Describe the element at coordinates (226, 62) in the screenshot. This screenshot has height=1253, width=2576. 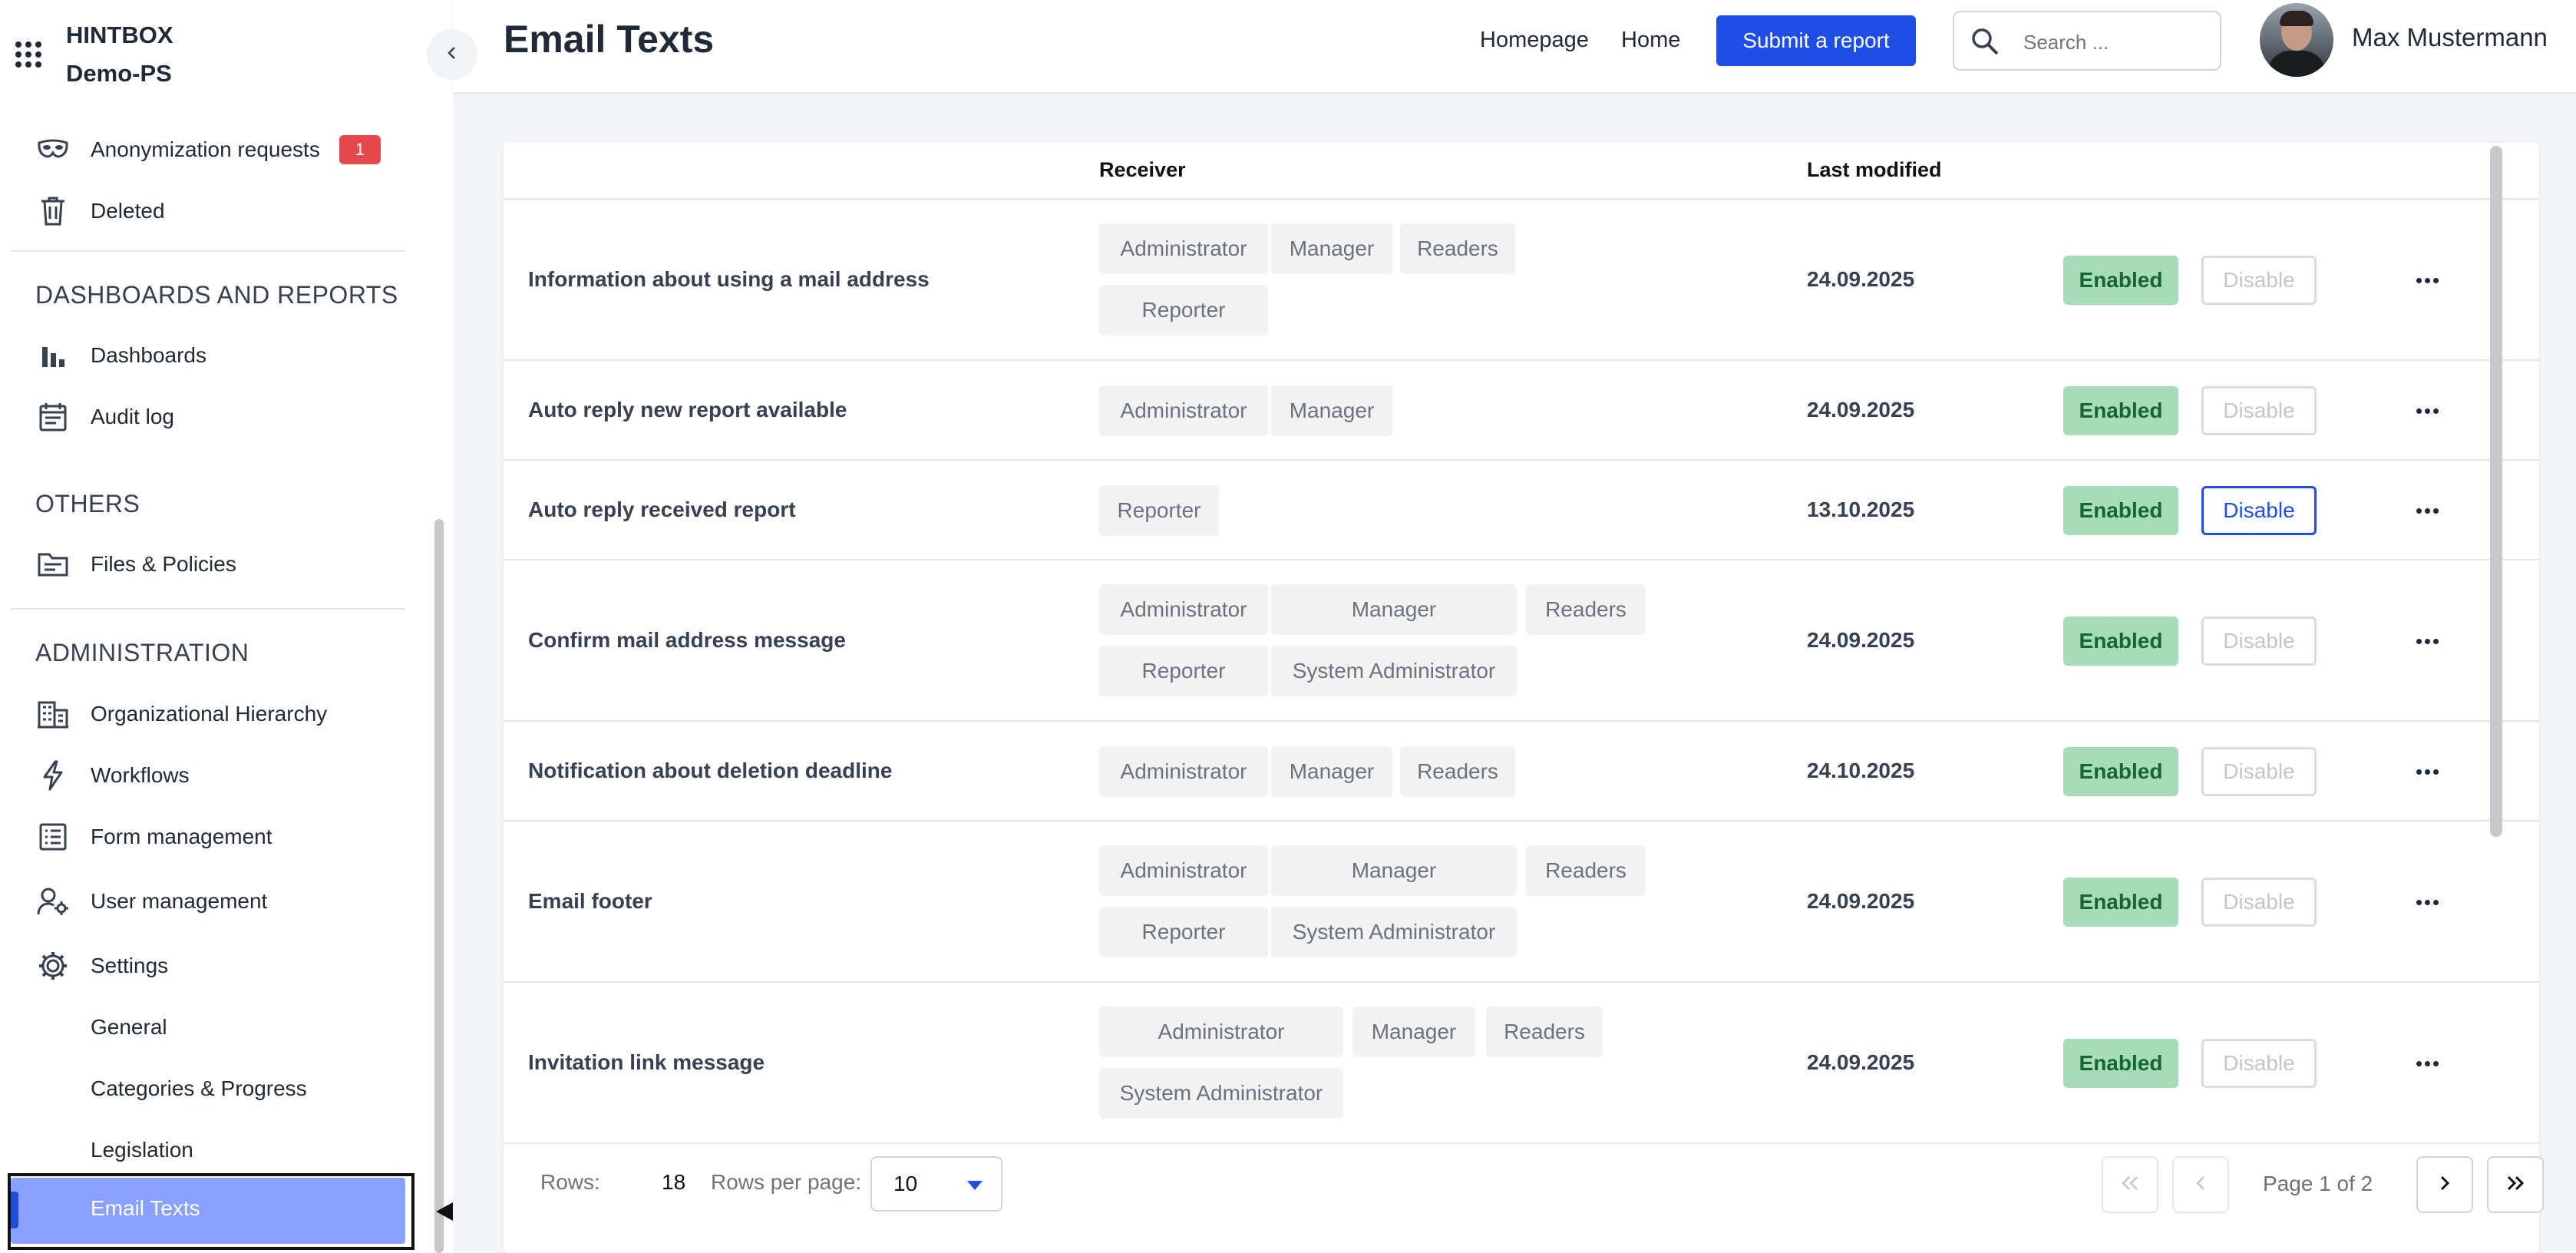
I see `brand-header: HINTBOX Demo-PS` at that location.